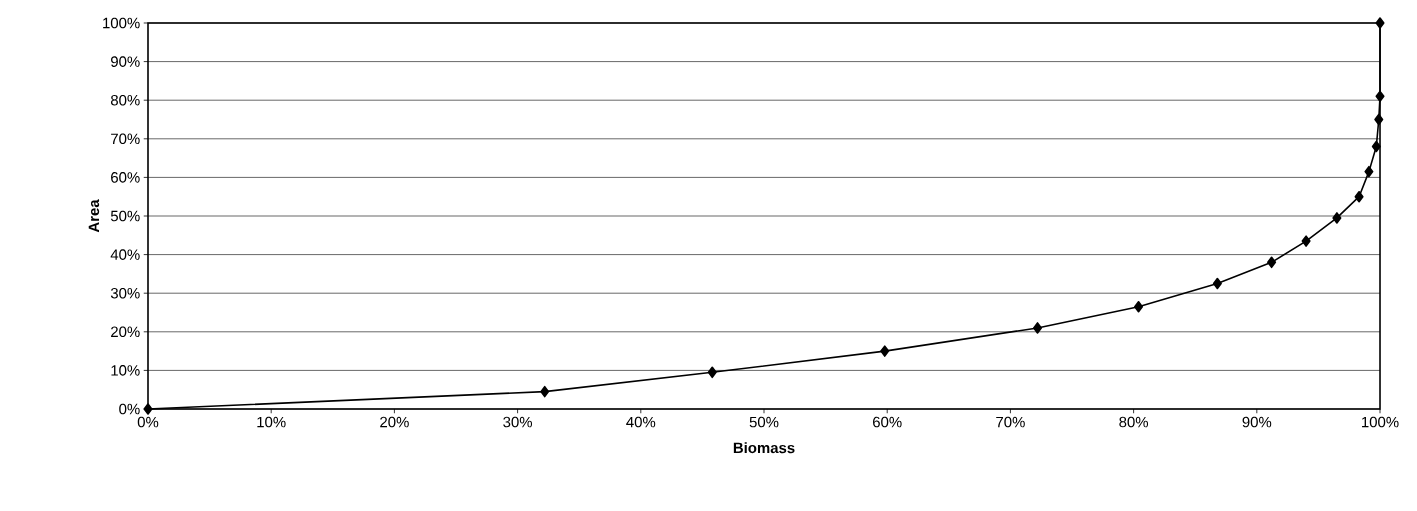 Image resolution: width=1417 pixels, height=511 pixels. What do you see at coordinates (1257, 422) in the screenshot?
I see `x-tick-label: 90%` at bounding box center [1257, 422].